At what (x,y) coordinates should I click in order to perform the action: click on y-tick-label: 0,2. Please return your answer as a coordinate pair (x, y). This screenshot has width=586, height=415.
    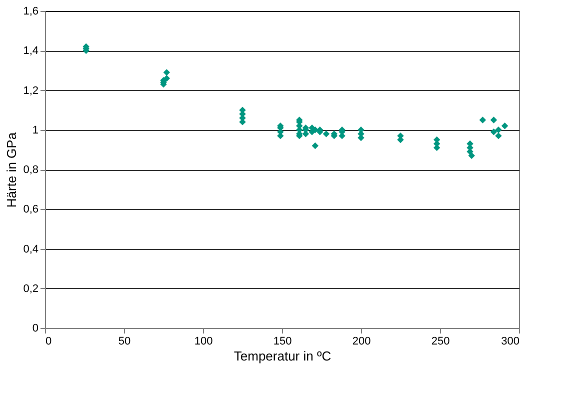
    Looking at the image, I should click on (30, 288).